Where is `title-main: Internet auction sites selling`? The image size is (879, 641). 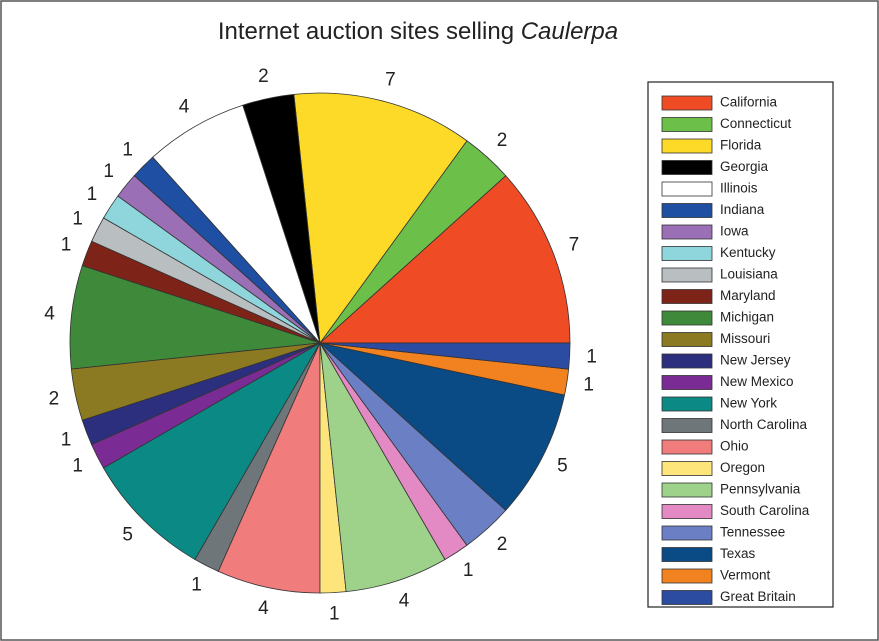
title-main: Internet auction sites selling is located at coordinates (366, 31).